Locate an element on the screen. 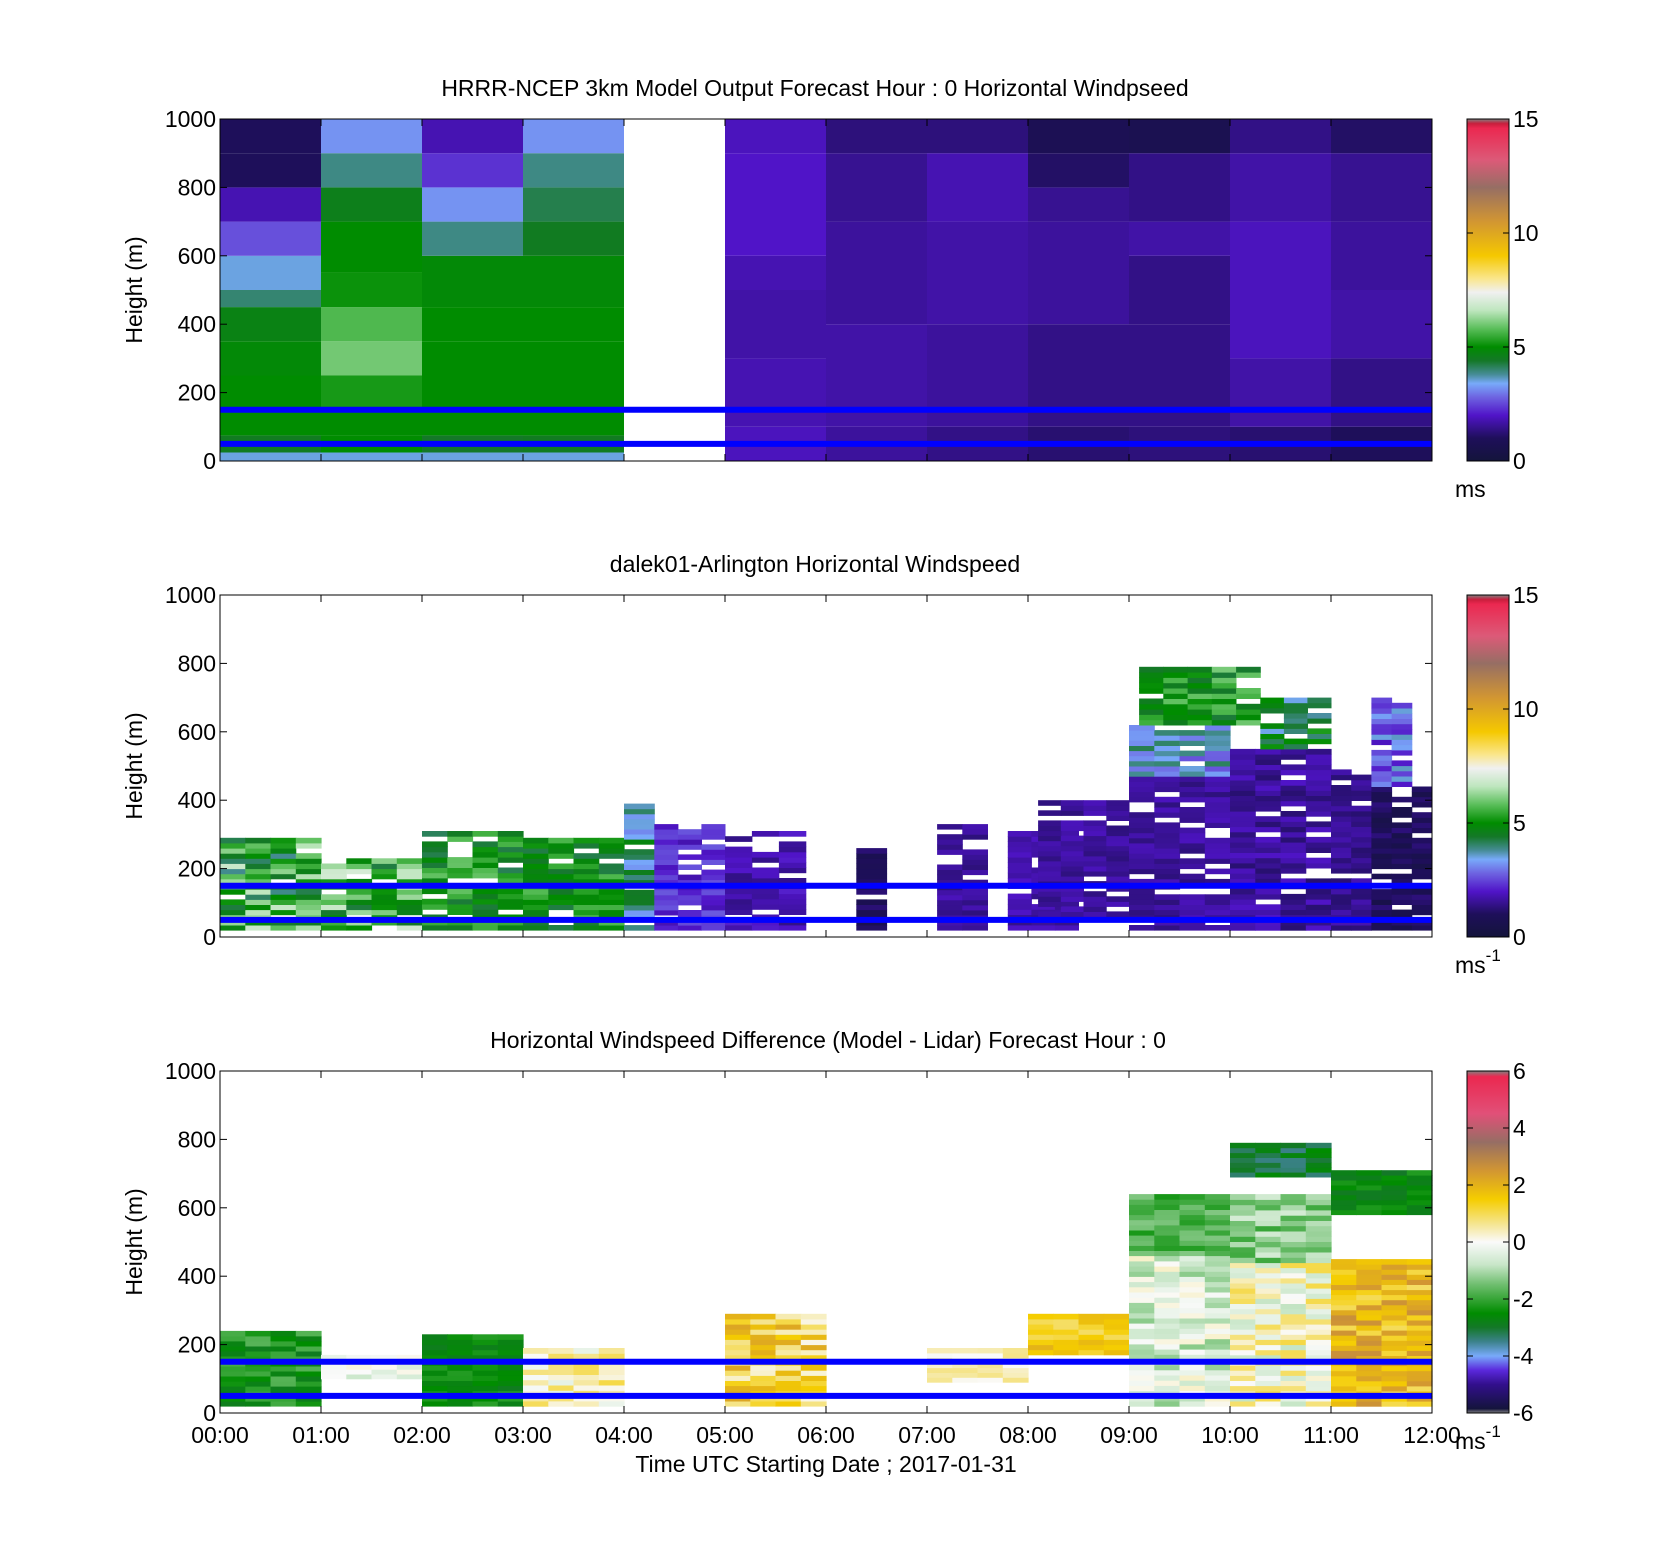  heatmap-lidar is located at coordinates (826, 798).